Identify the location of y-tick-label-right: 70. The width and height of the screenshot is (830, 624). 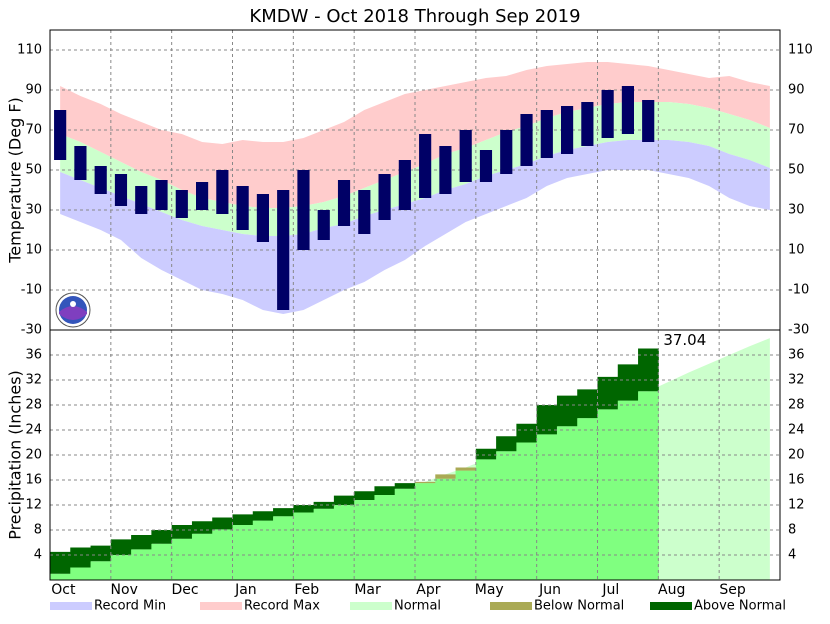
(796, 130).